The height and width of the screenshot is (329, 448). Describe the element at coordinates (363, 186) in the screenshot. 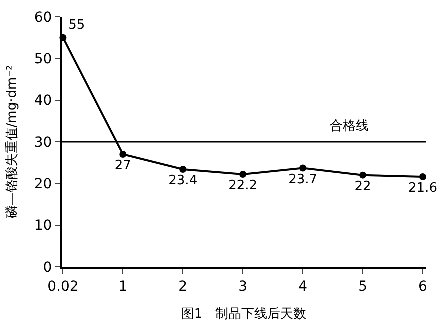

I see `data-label: 22` at that location.